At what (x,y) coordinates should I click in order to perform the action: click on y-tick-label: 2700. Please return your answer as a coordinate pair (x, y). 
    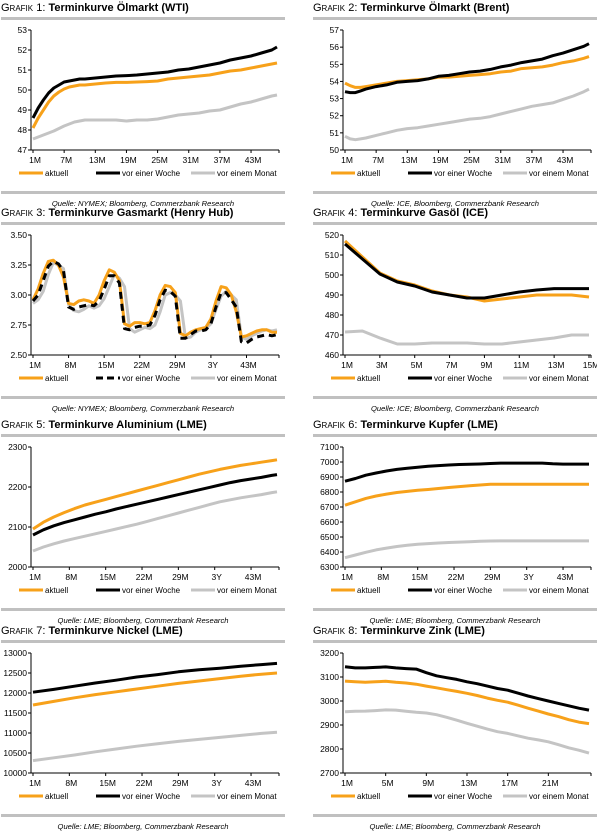
    Looking at the image, I should click on (329, 773).